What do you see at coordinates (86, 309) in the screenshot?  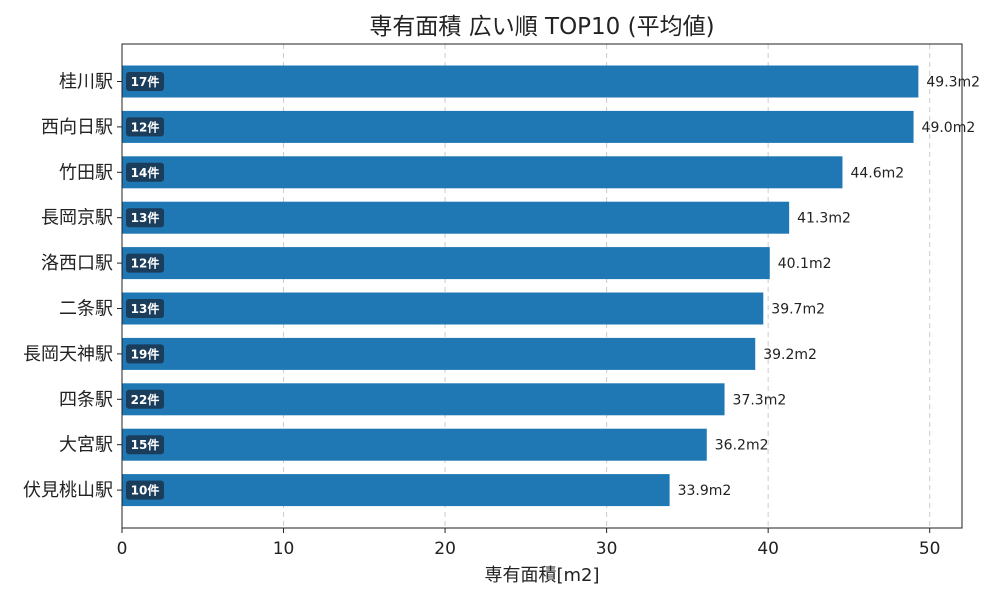 I see `y-tick-label: 二条駅` at bounding box center [86, 309].